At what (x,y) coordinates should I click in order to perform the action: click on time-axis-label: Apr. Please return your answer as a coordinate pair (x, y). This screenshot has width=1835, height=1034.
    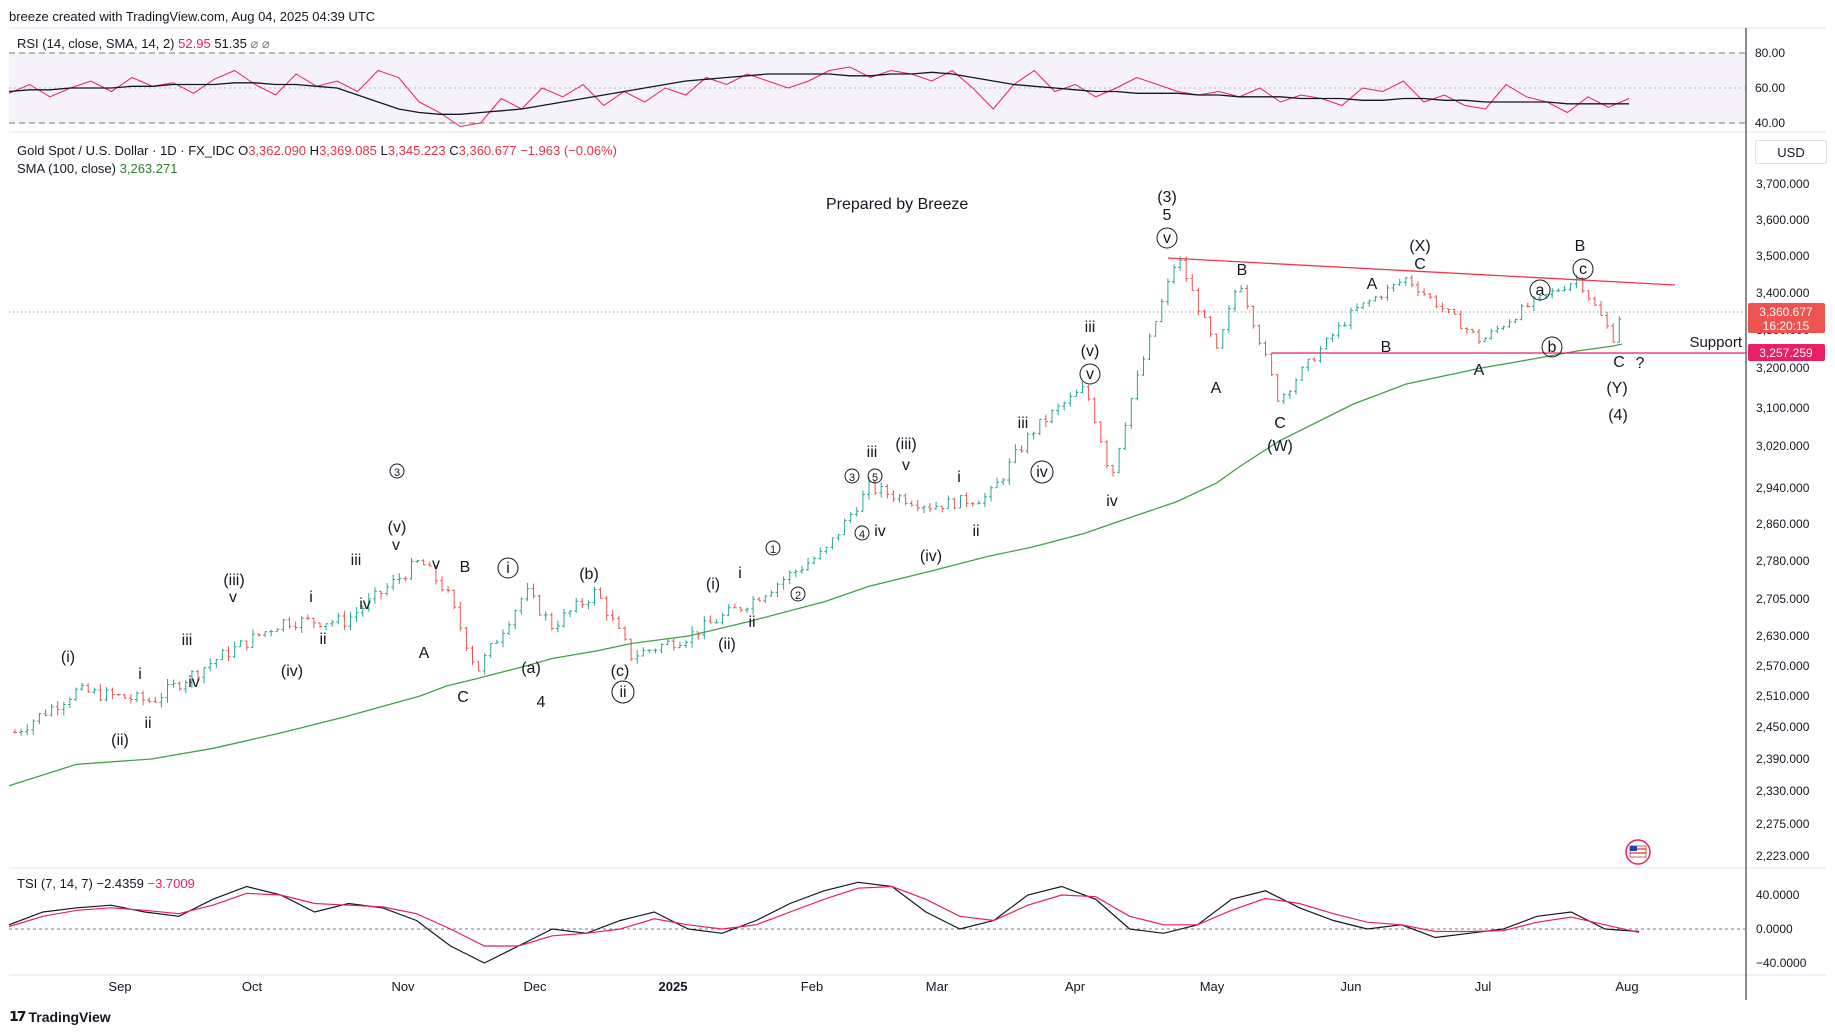
    Looking at the image, I should click on (1075, 986).